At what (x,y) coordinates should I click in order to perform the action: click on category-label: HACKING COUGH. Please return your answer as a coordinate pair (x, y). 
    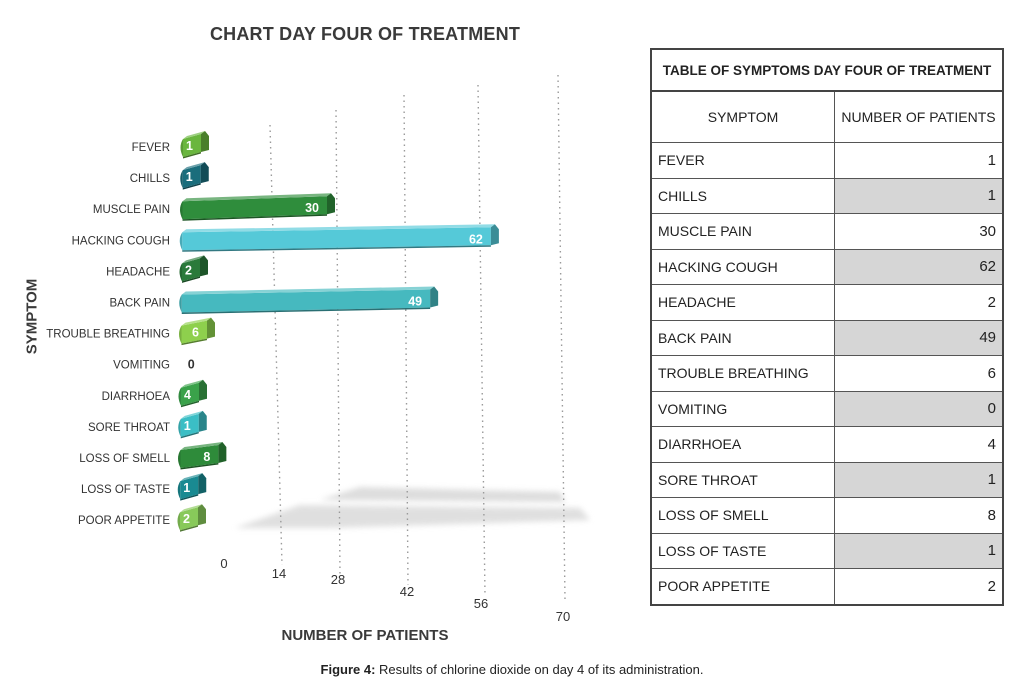
    Looking at the image, I should click on (121, 241).